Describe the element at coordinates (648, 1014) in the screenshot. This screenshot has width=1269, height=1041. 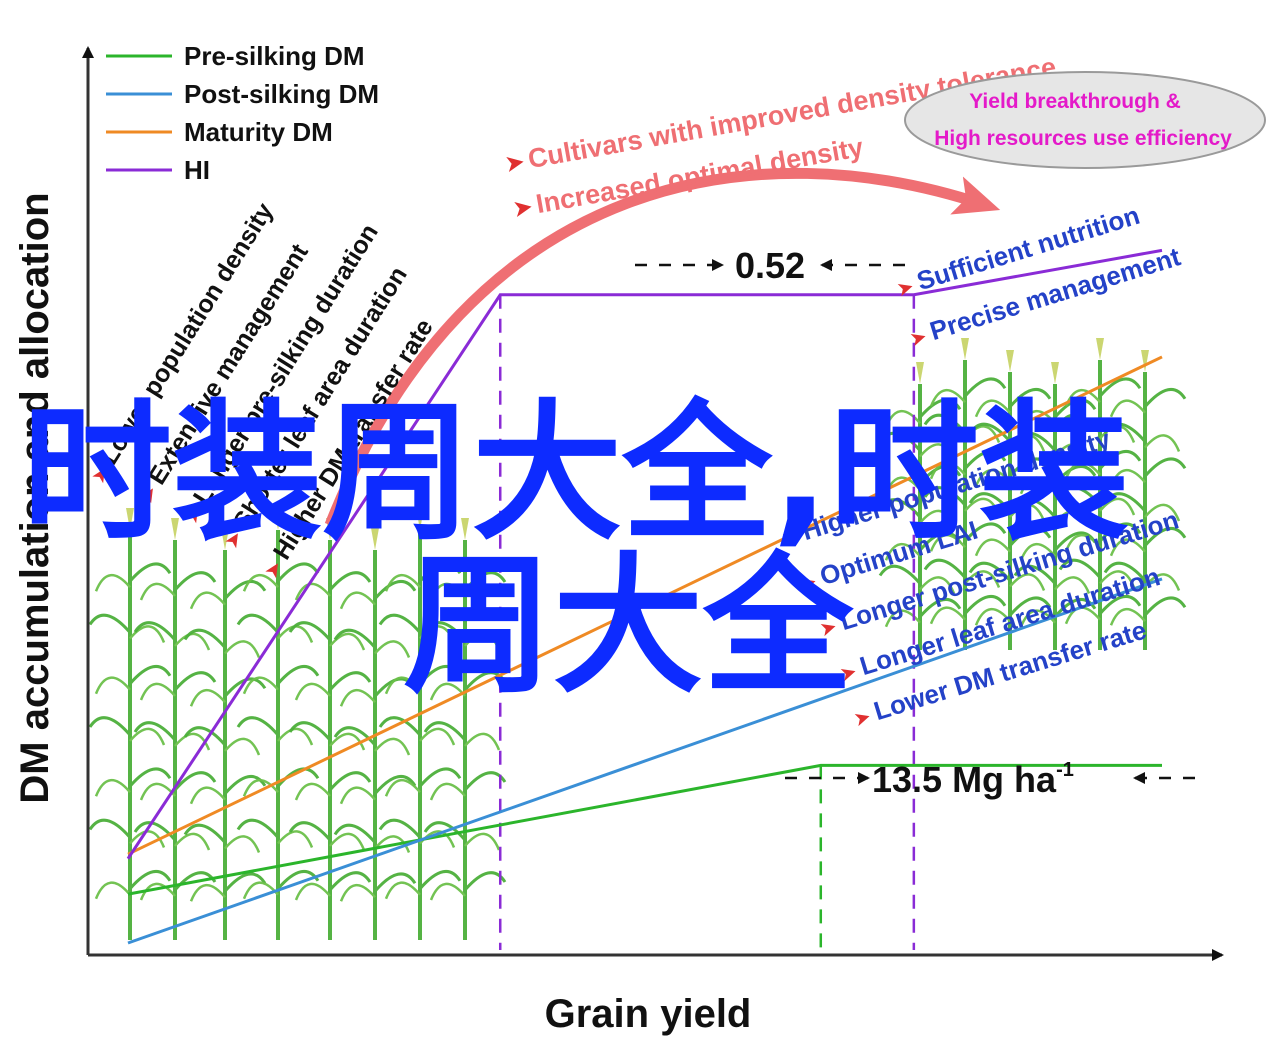
I see `x-axis-title: Grain yield` at that location.